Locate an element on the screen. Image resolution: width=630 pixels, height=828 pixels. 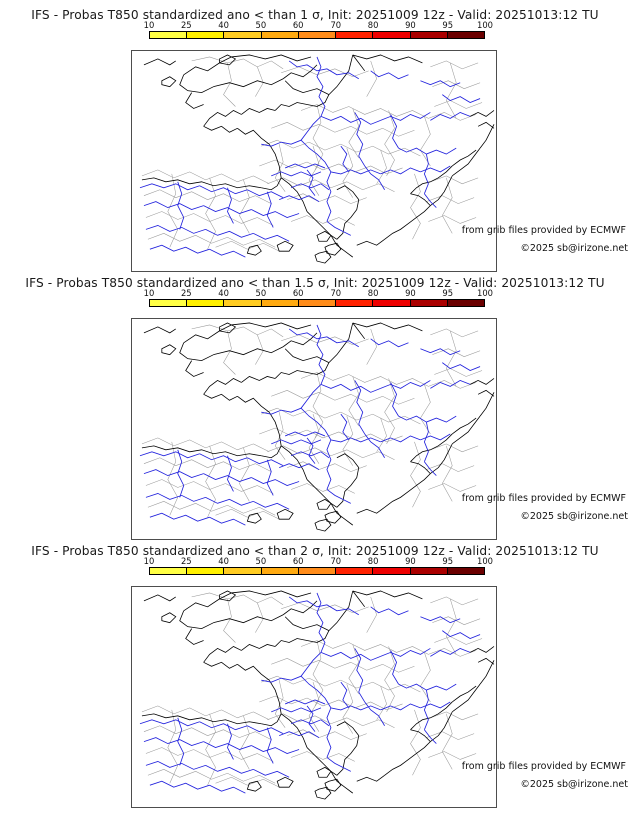
colorbar-1: 10 25 40 50 60 70 80 90 95 100 is located at coordinates (318, 29).